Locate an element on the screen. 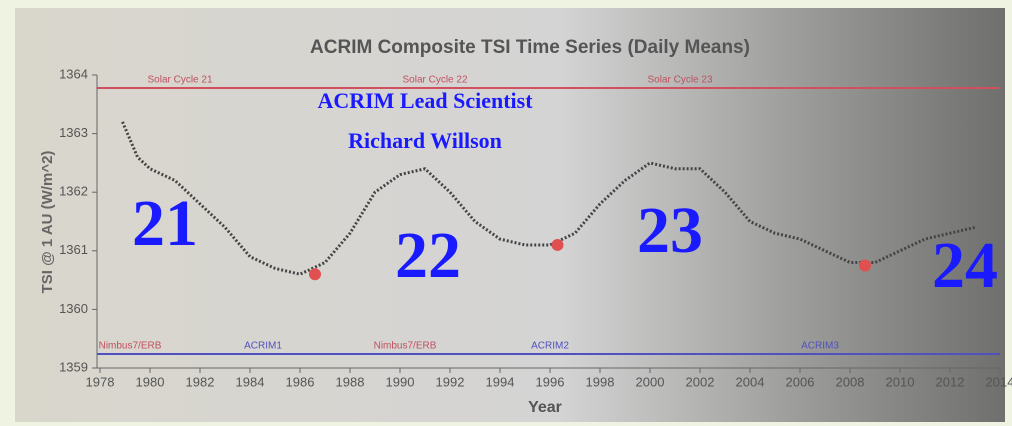  overlay-heading: Richard Willson is located at coordinates (425, 140).